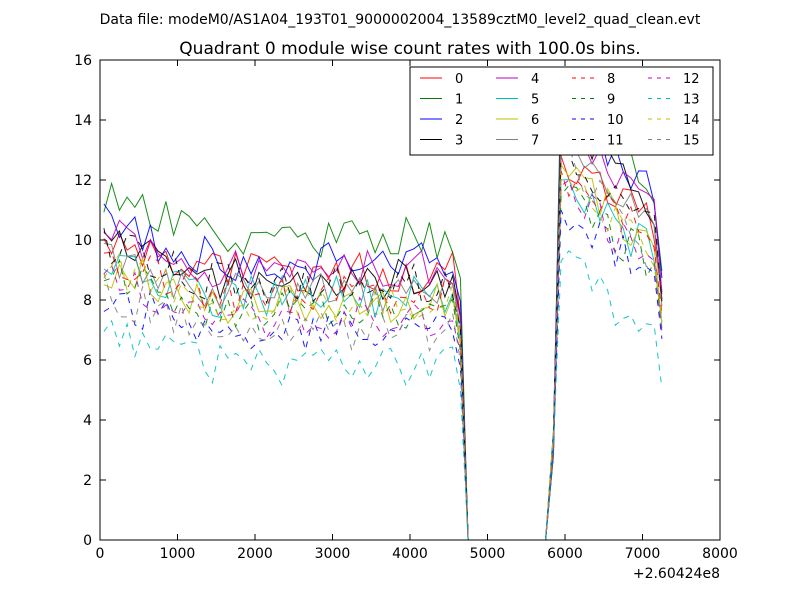 This screenshot has width=800, height=600. What do you see at coordinates (535, 79) in the screenshot?
I see `legend-label-4: 4` at bounding box center [535, 79].